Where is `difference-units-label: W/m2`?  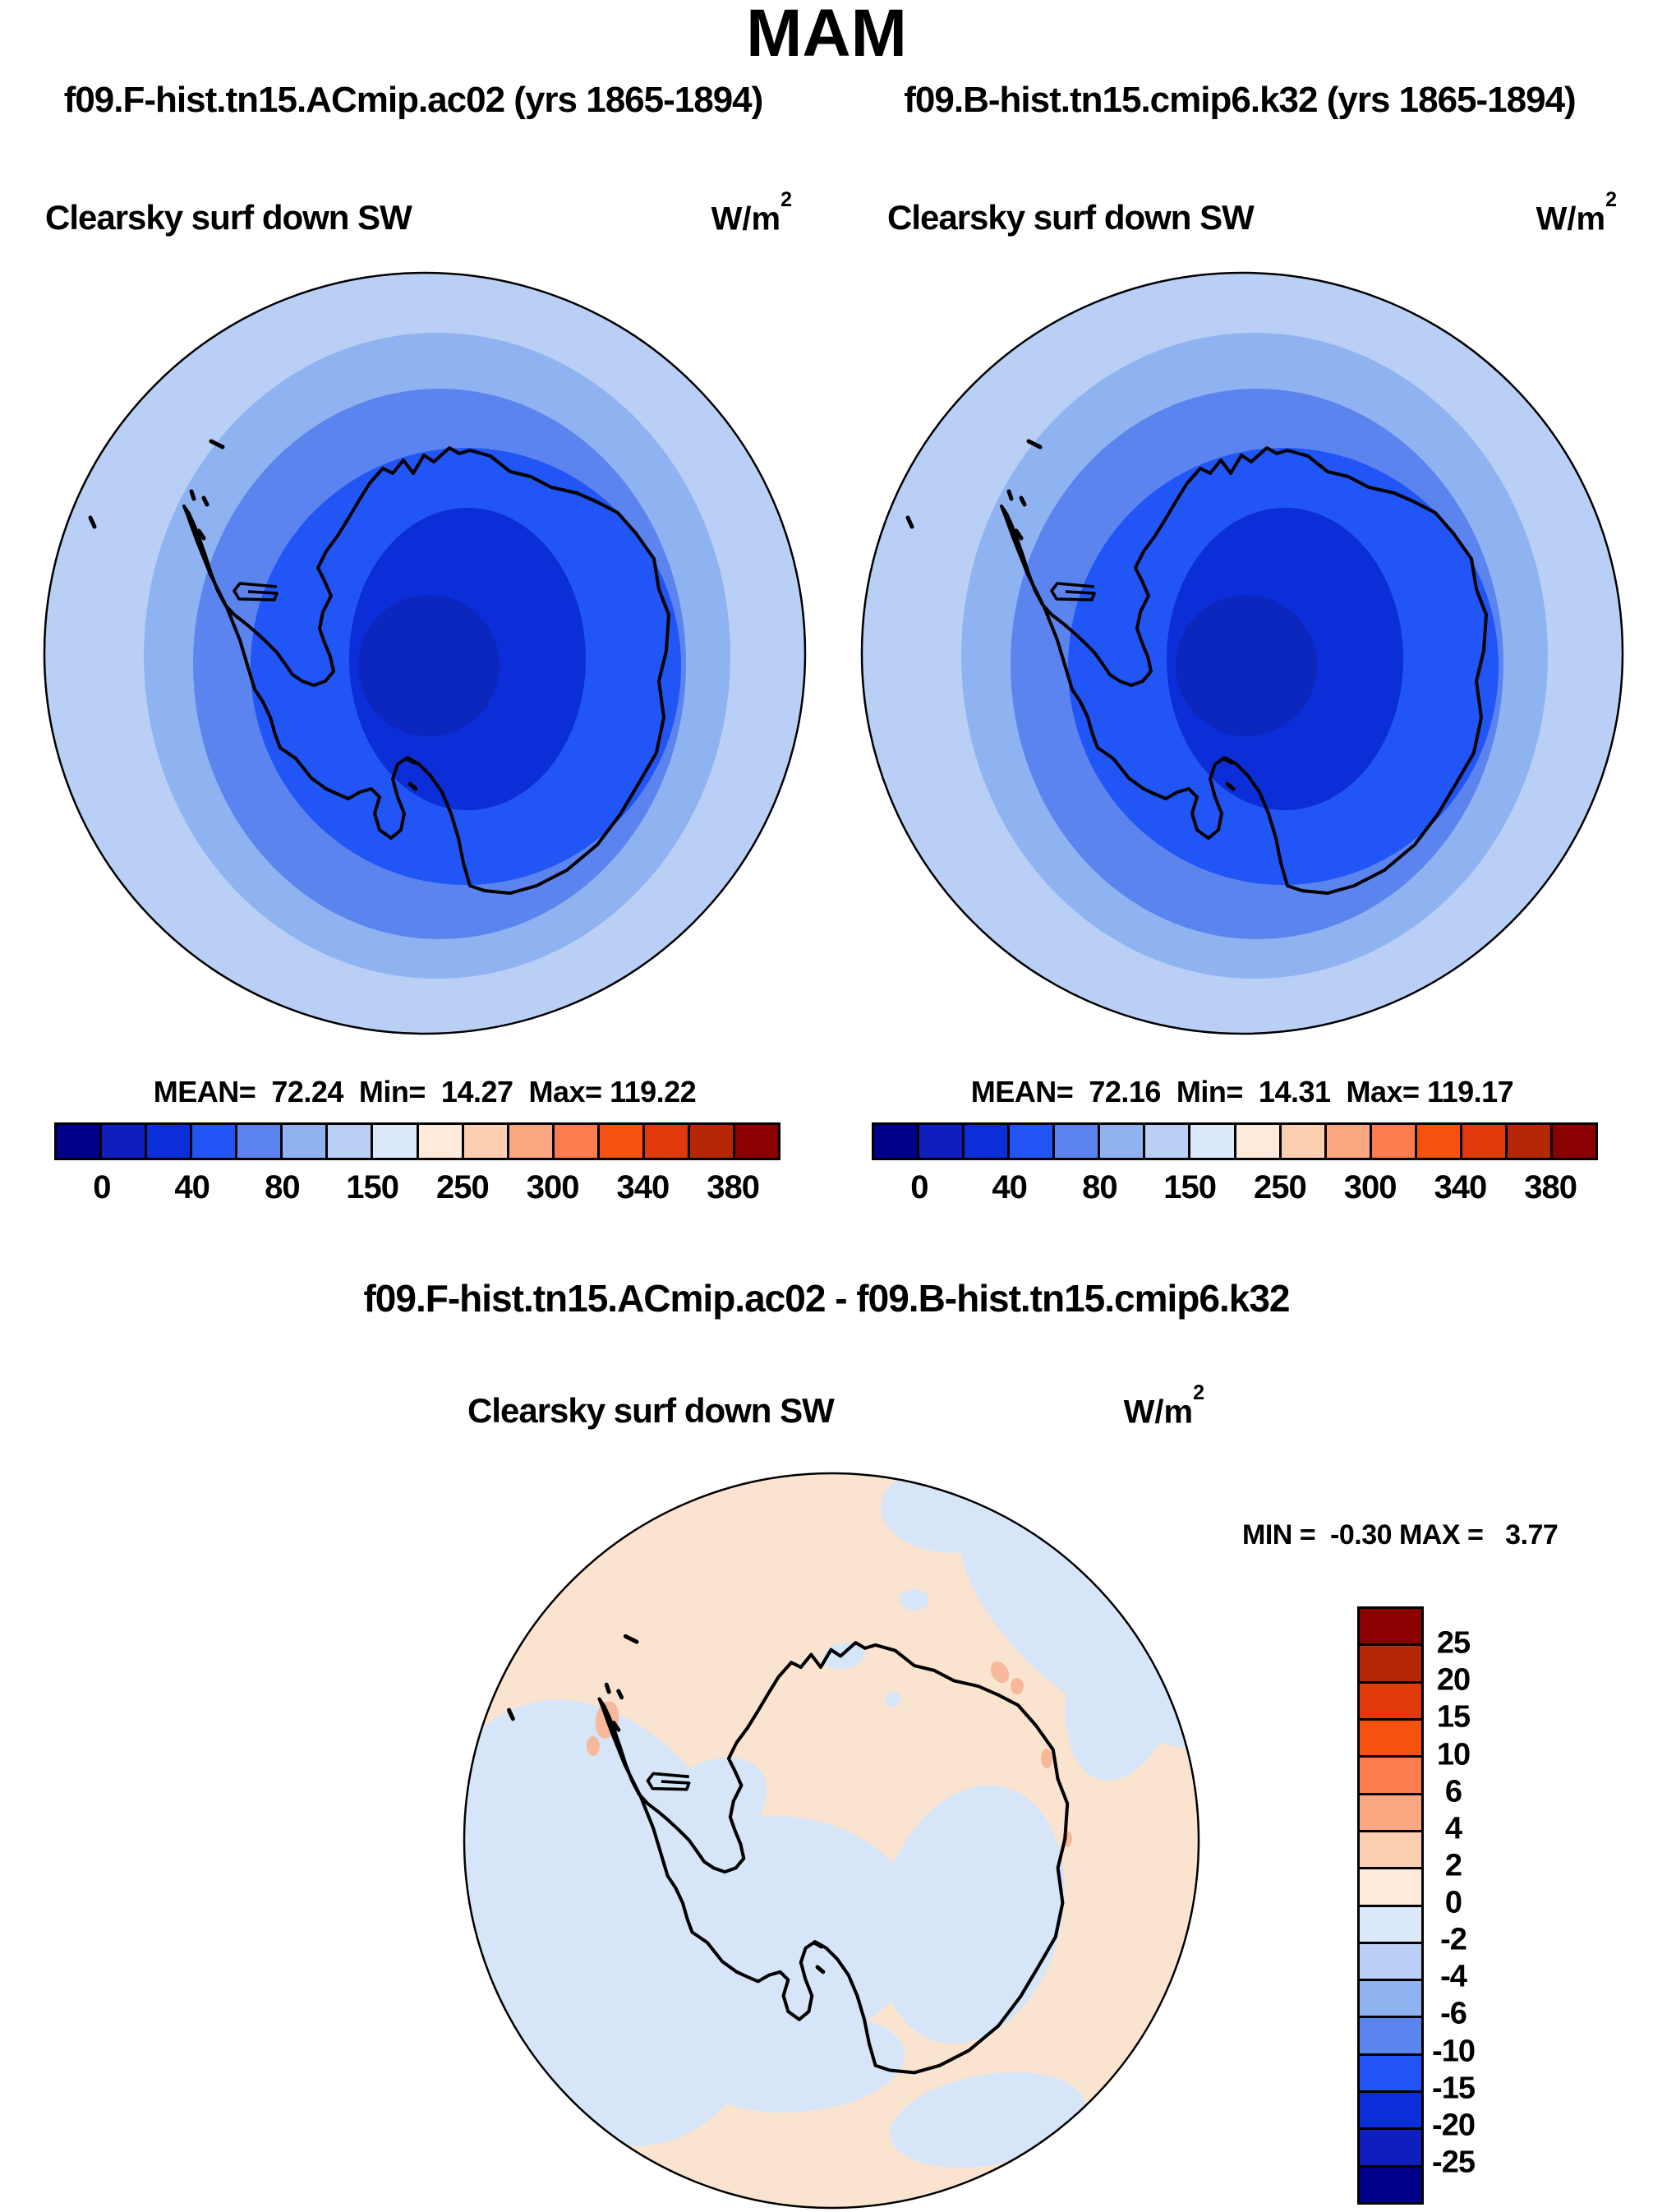
difference-units-label: W/m2 is located at coordinates (1163, 1406).